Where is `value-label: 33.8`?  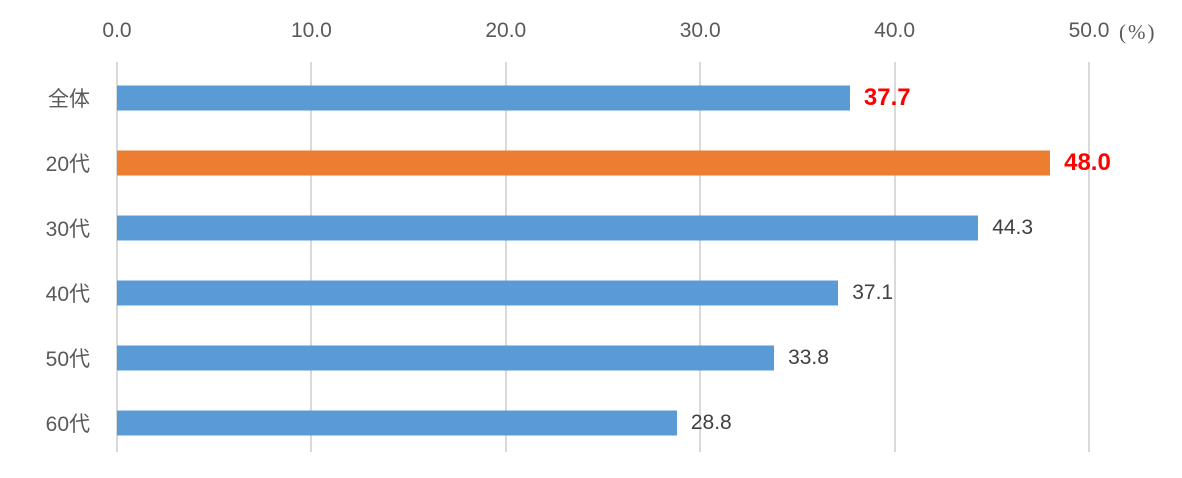 value-label: 33.8 is located at coordinates (808, 357).